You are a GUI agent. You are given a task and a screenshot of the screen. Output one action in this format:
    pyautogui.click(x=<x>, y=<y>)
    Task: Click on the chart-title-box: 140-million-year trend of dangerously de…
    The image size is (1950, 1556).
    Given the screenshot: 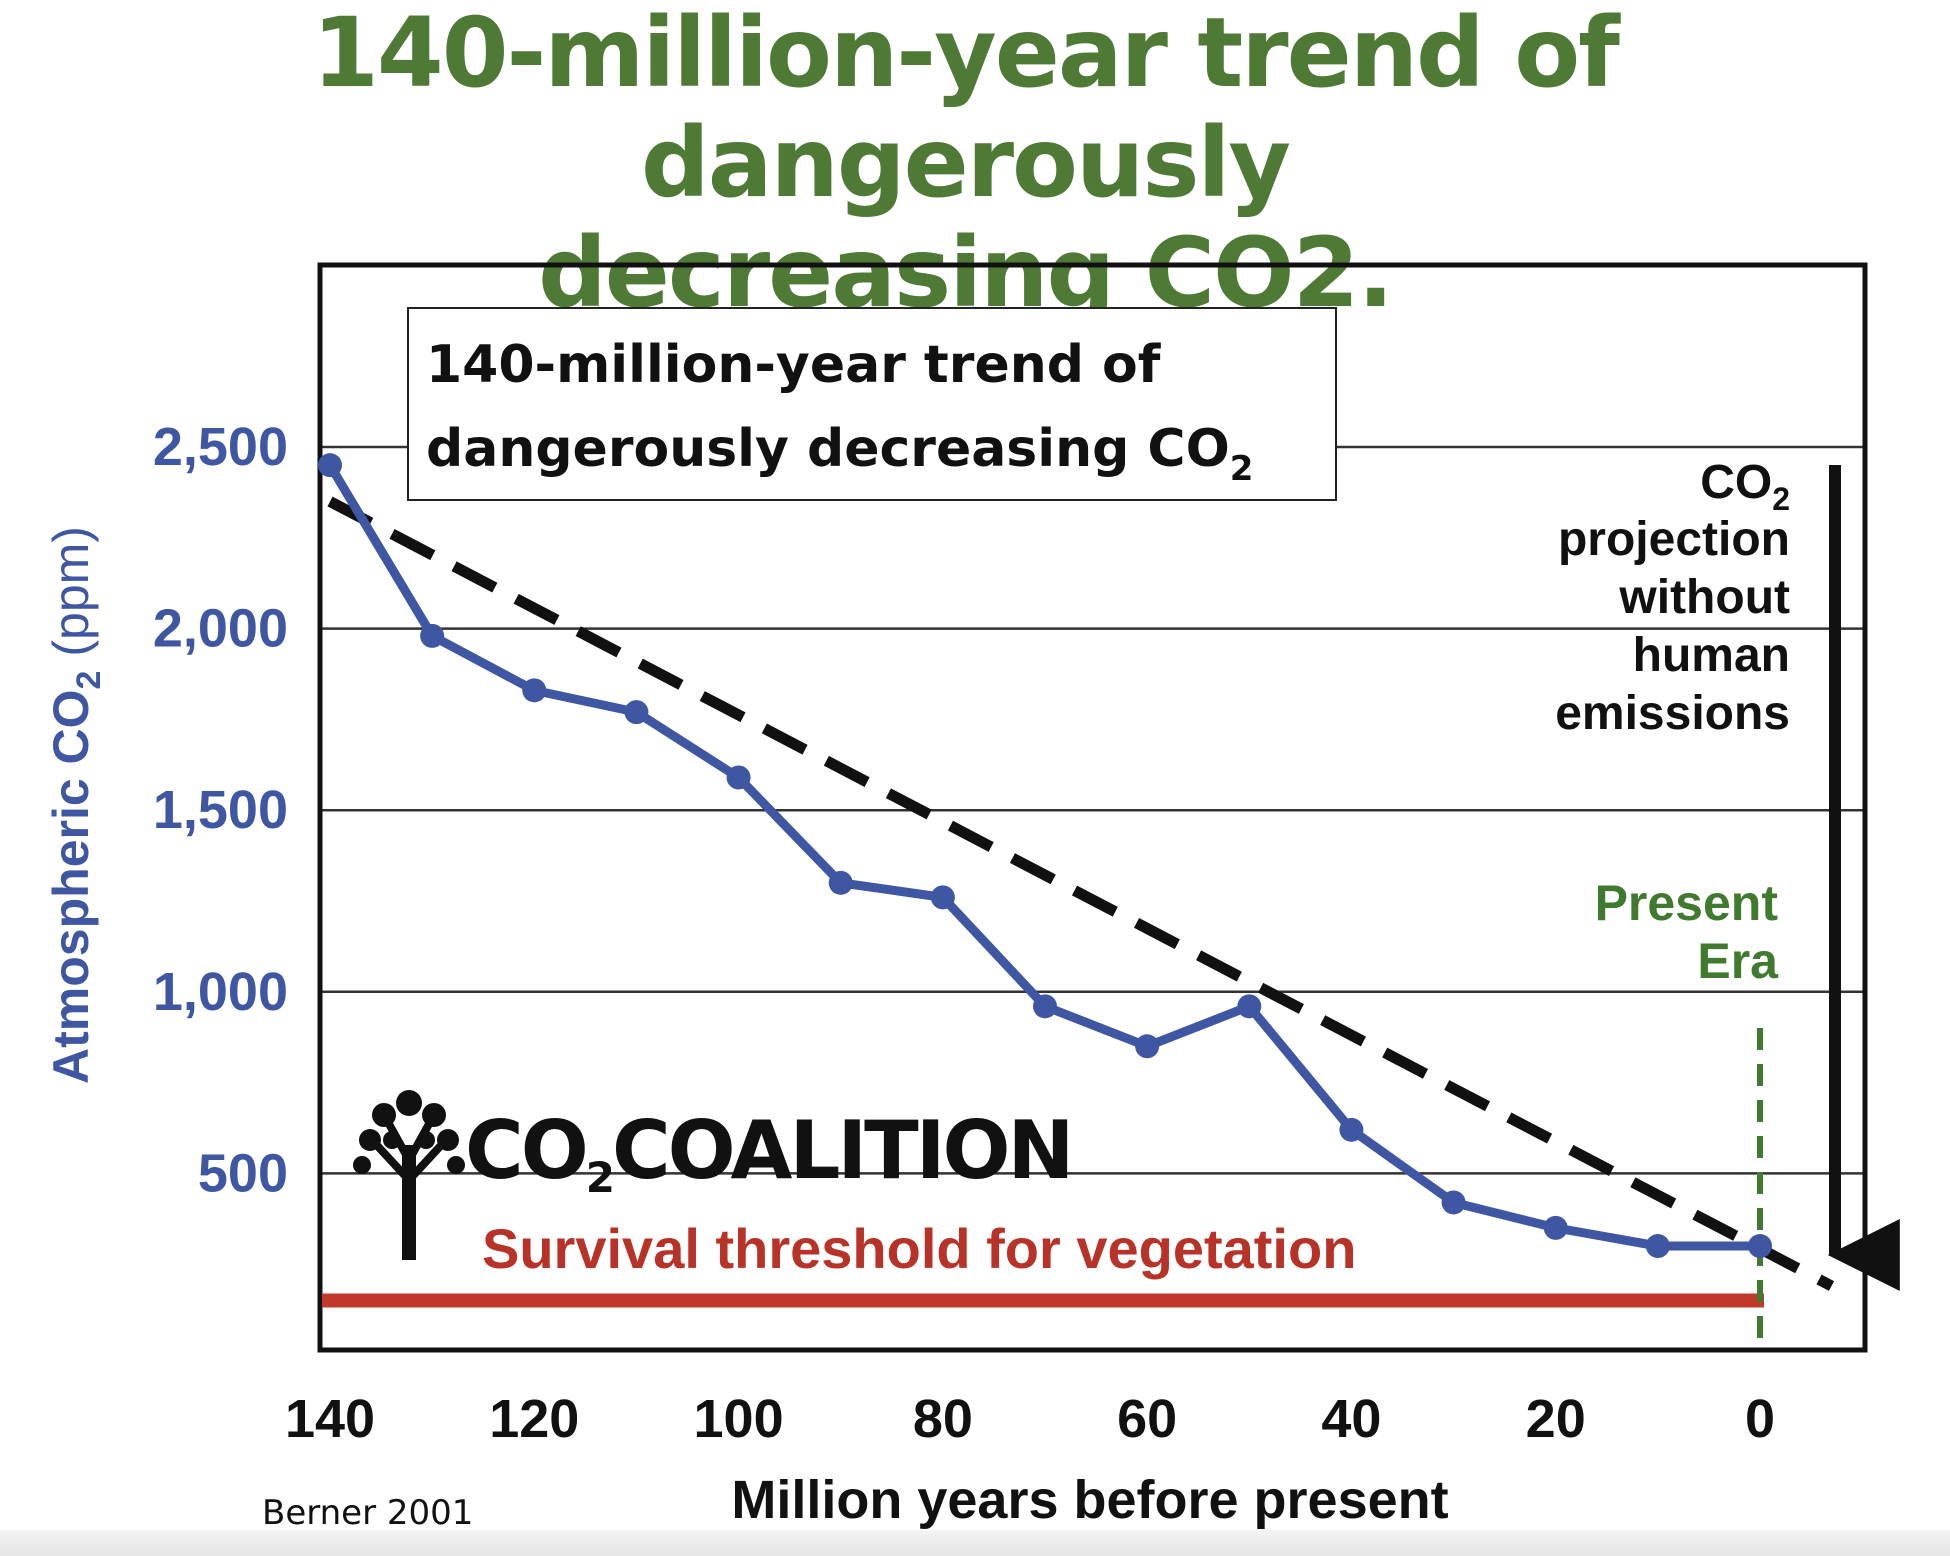 What is the action you would take?
    pyautogui.click(x=872, y=404)
    